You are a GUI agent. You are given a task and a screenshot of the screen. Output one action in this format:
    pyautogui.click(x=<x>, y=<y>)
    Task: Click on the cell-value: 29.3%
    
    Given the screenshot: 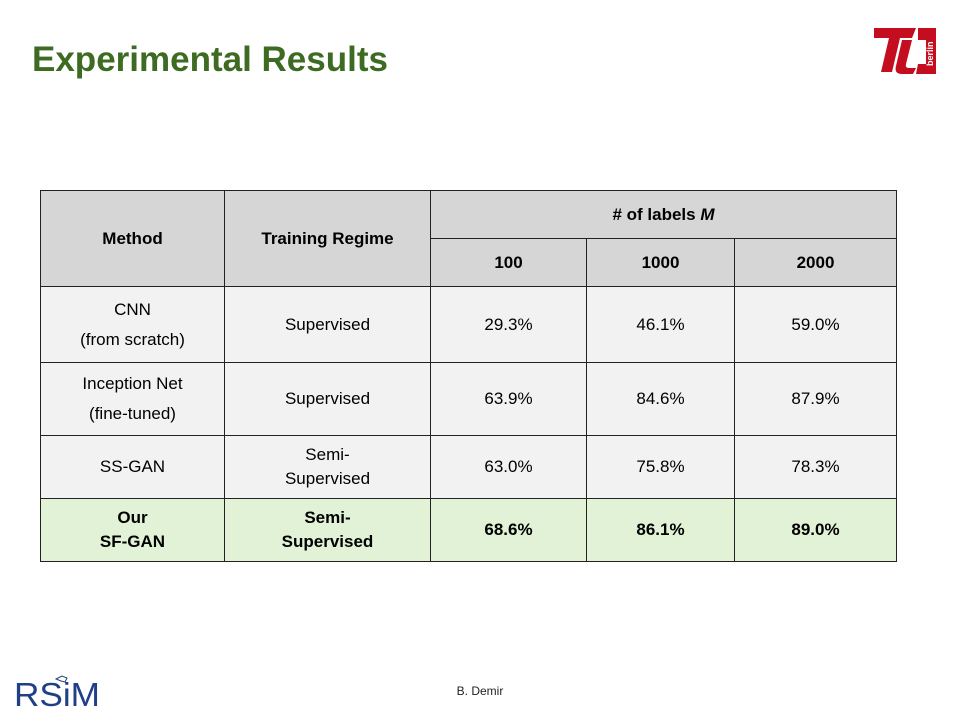 What is the action you would take?
    pyautogui.click(x=508, y=324)
    